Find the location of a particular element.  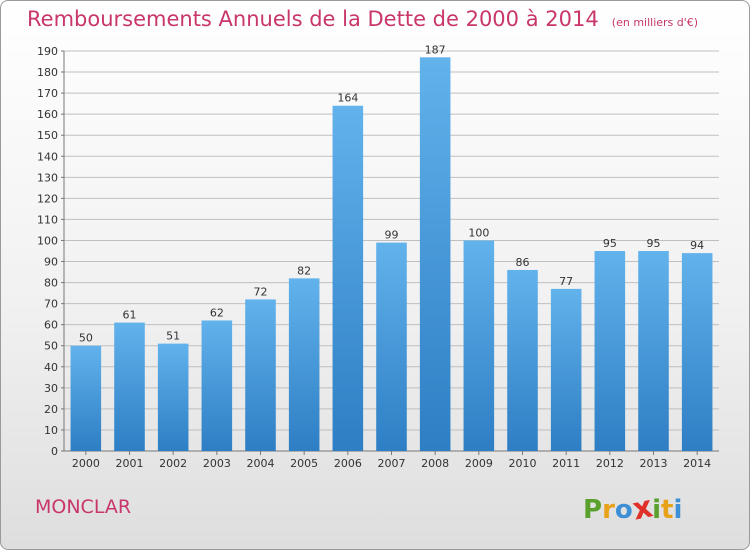

y-tick-label: 150 is located at coordinates (47, 135).